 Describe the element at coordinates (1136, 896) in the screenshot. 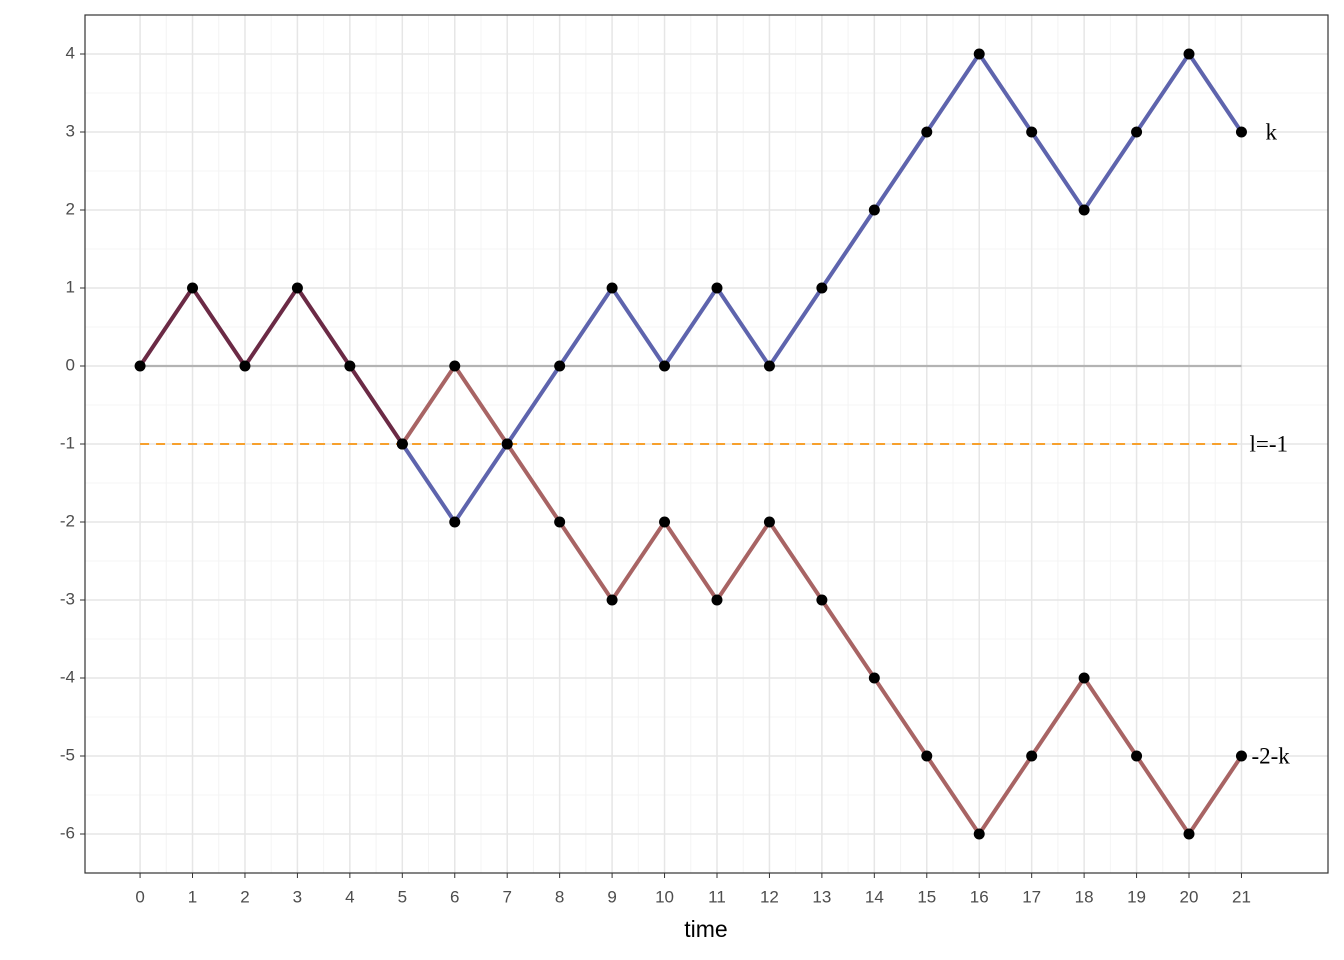

I see `x-tick-label: 19` at that location.